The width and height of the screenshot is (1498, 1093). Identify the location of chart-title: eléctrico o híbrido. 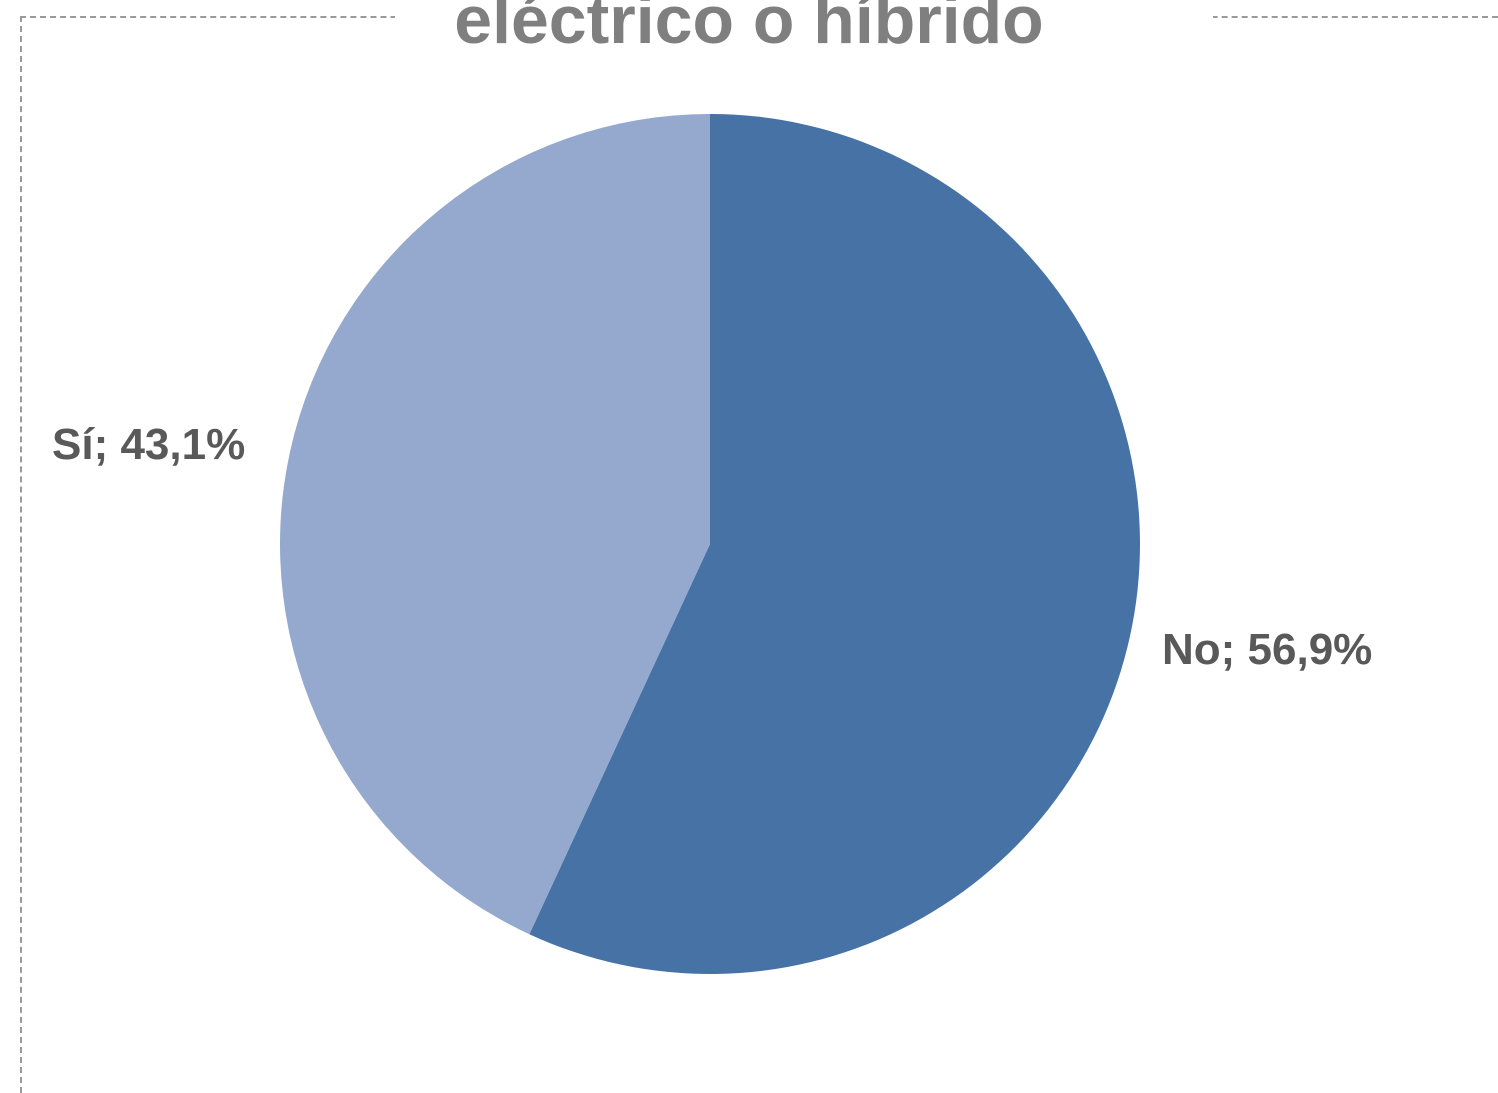
(749, 29).